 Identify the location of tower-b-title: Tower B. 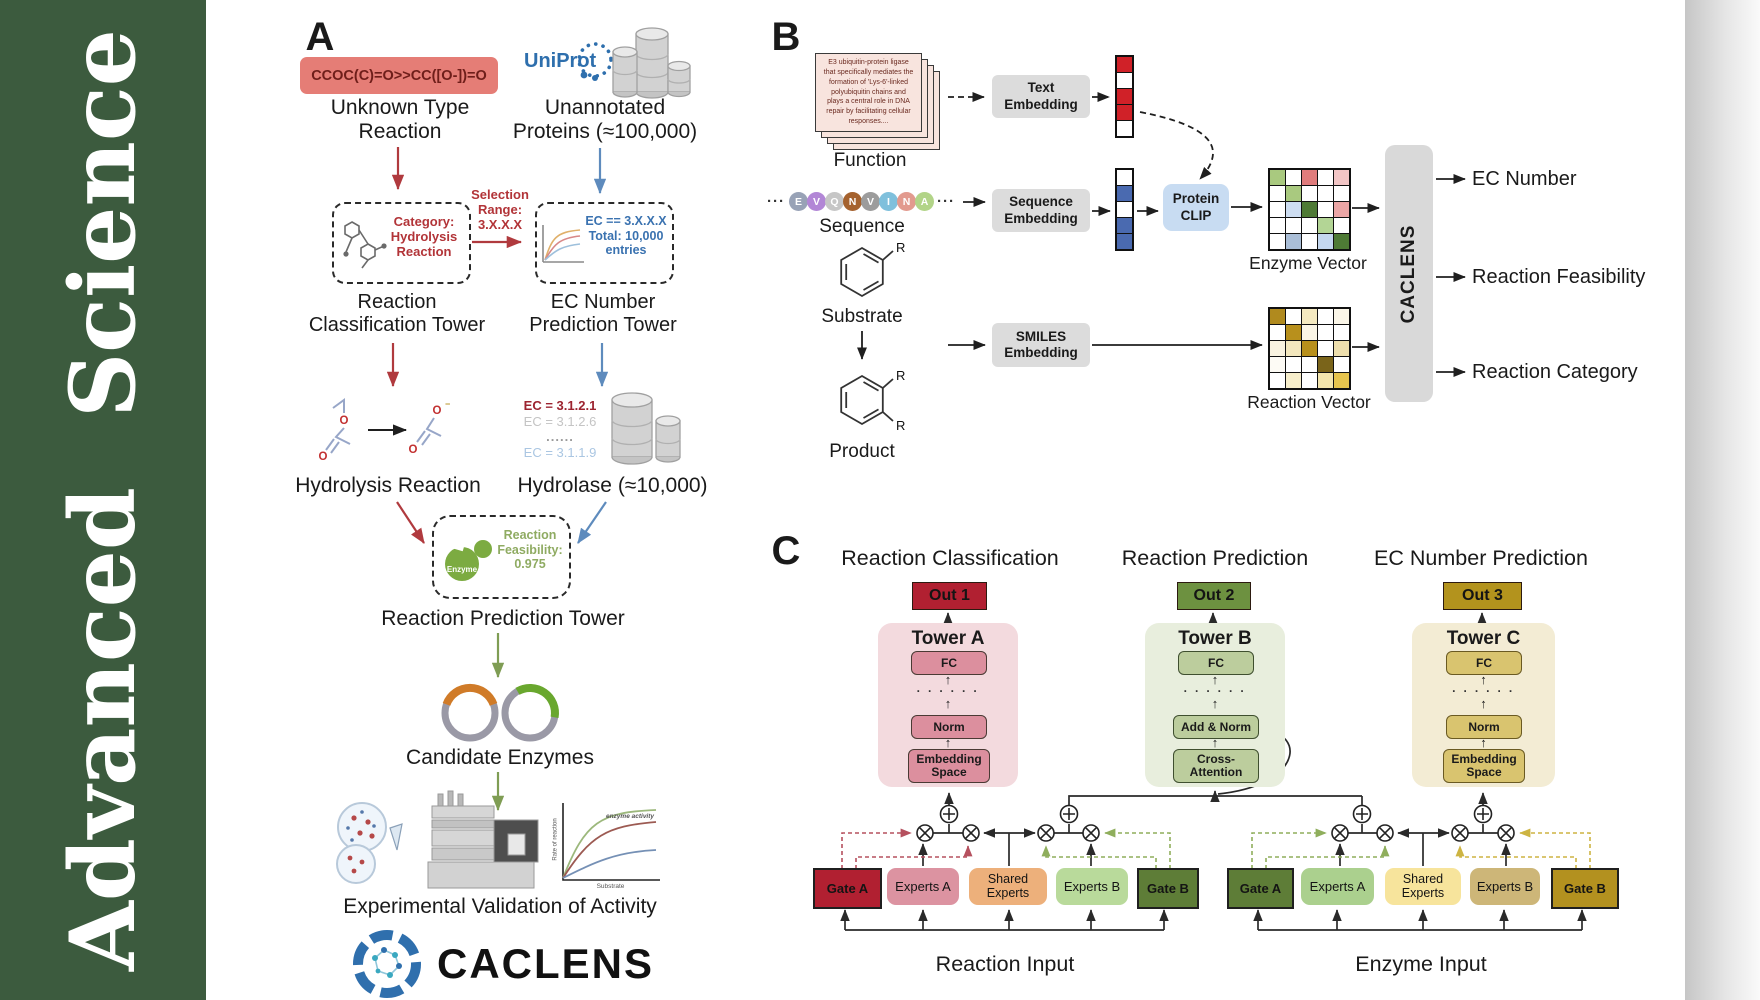
(1215, 638).